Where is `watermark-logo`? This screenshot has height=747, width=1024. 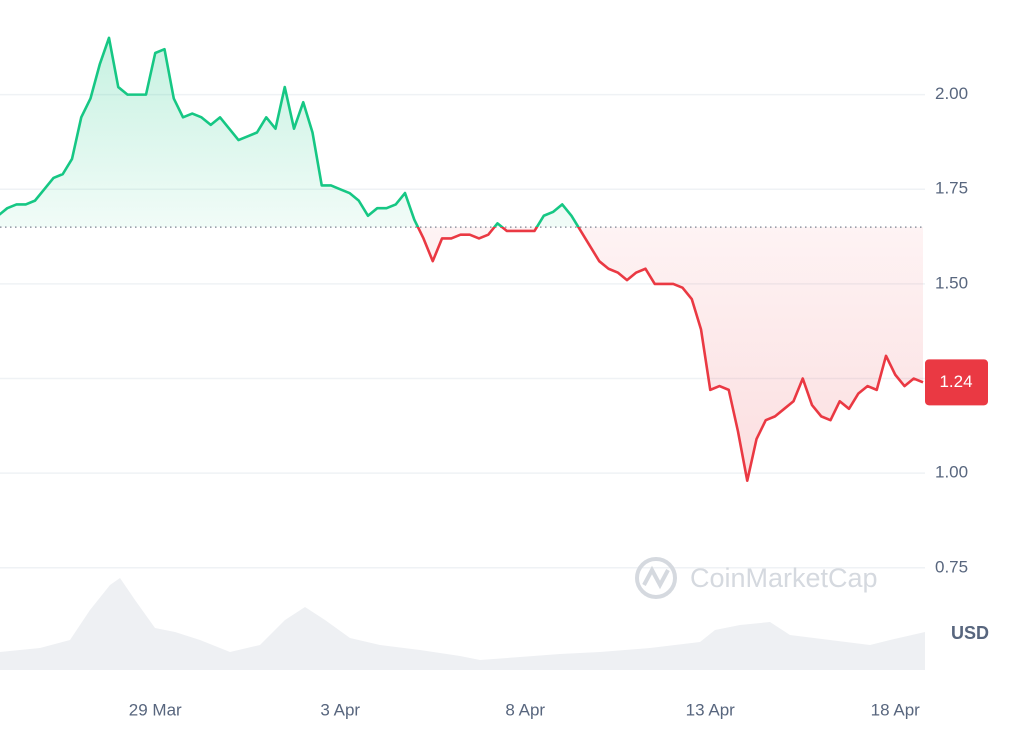
watermark-logo is located at coordinates (656, 578).